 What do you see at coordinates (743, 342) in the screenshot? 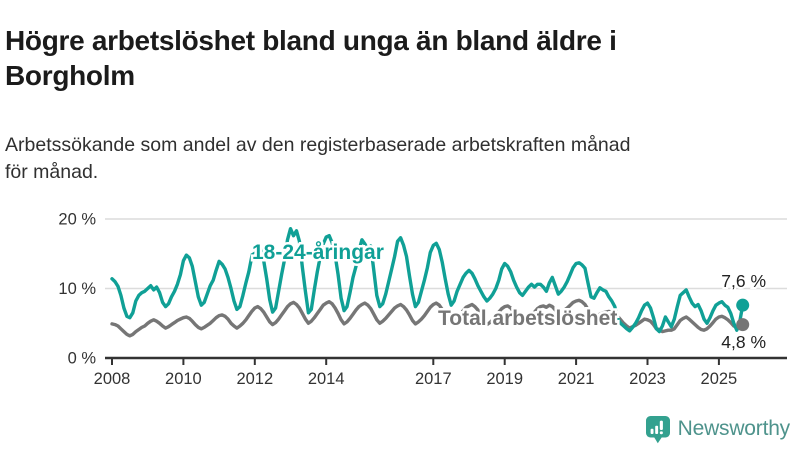
I see `end-value-label-total: 4,8 %` at bounding box center [743, 342].